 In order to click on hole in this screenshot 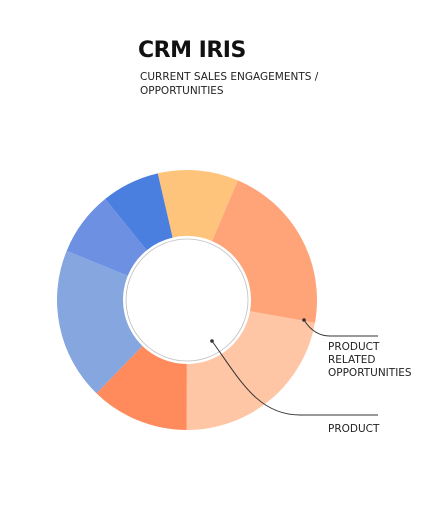, I will do `click(187, 300)`.